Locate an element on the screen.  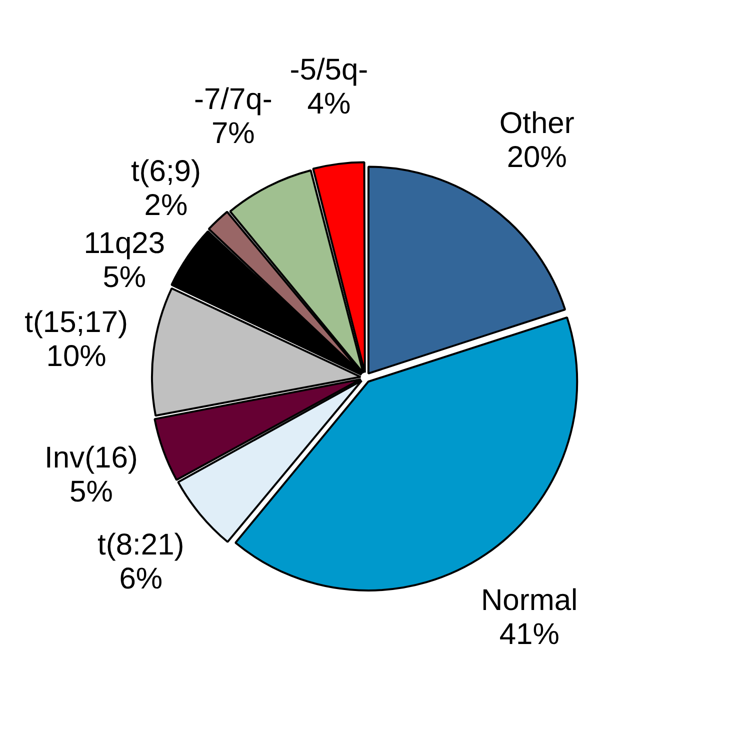
data-label: 4% is located at coordinates (329, 104).